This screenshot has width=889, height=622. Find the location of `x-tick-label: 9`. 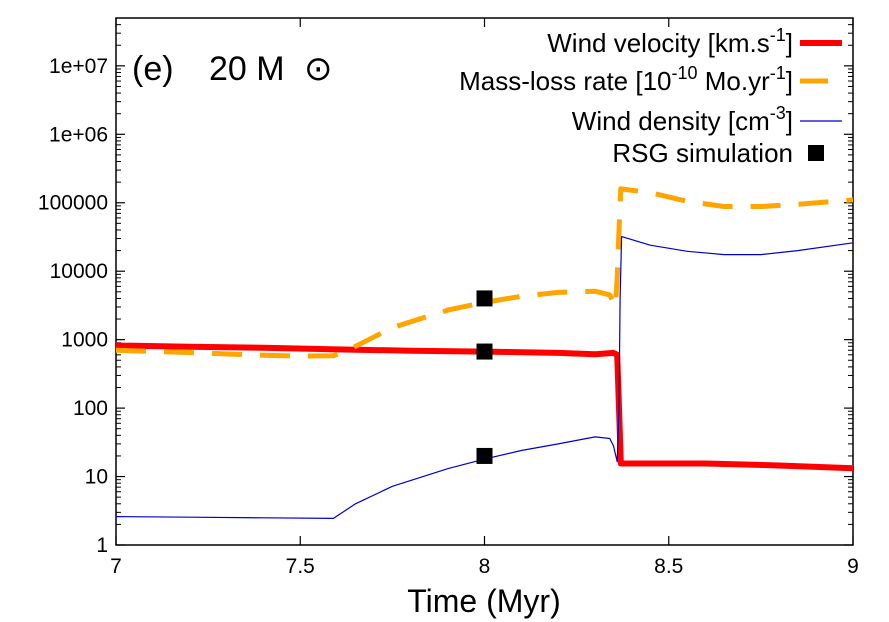

x-tick-label: 9 is located at coordinates (853, 566).